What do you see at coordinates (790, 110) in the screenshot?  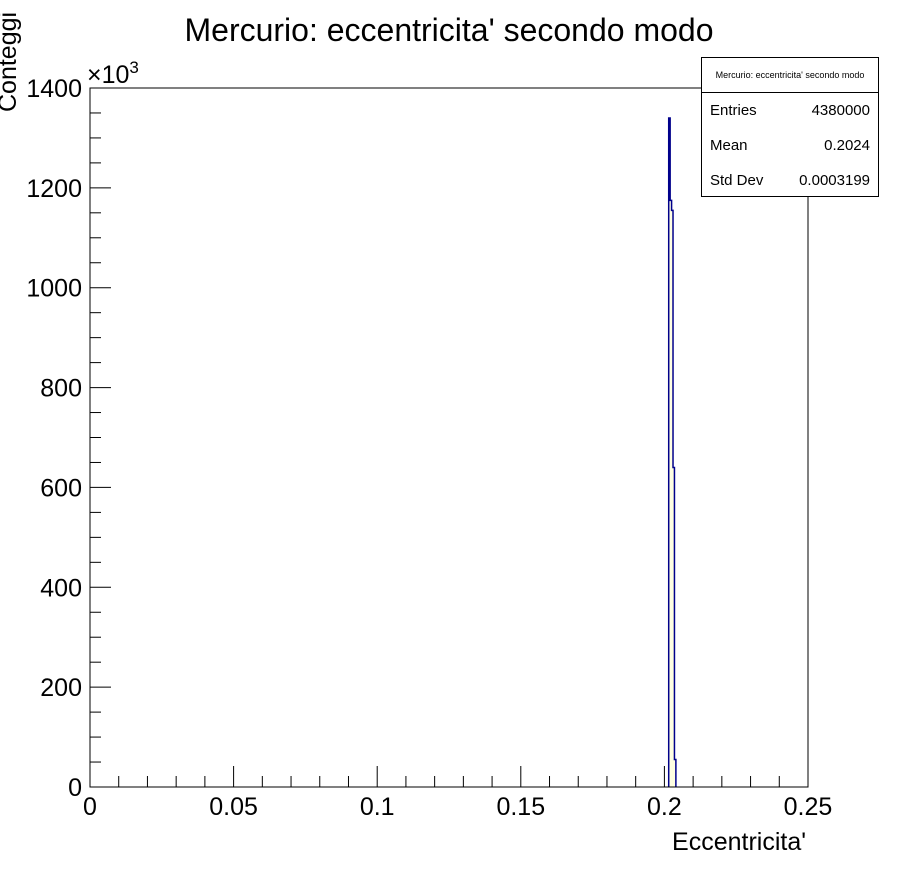 I see `stats-row-entries: Entries 4380000` at bounding box center [790, 110].